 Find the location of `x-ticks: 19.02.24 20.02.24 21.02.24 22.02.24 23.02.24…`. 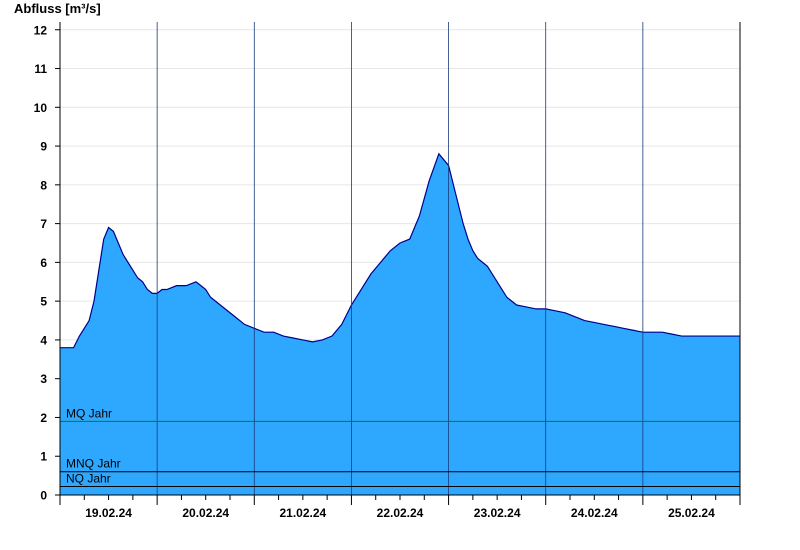

x-ticks: 19.02.24 20.02.24 21.02.24 22.02.24 23.02.24… is located at coordinates (400, 507).